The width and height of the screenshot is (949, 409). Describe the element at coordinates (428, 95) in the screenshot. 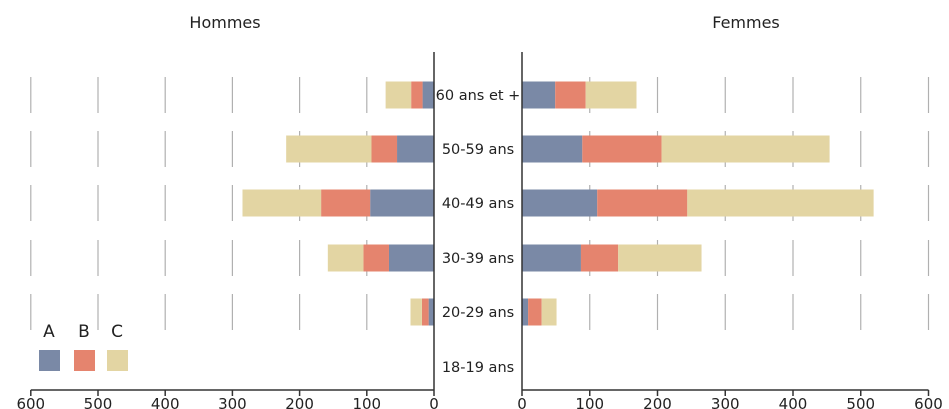

I see `bar-hommes-60-ans-et-a` at that location.